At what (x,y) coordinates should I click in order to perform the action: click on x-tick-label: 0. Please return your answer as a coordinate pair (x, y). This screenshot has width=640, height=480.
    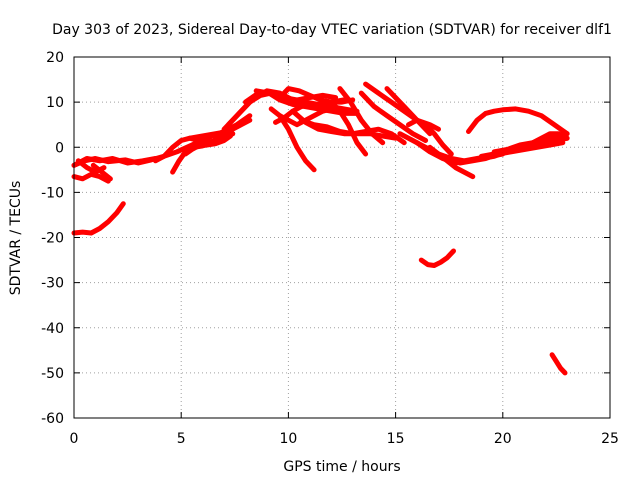
    Looking at the image, I should click on (74, 439).